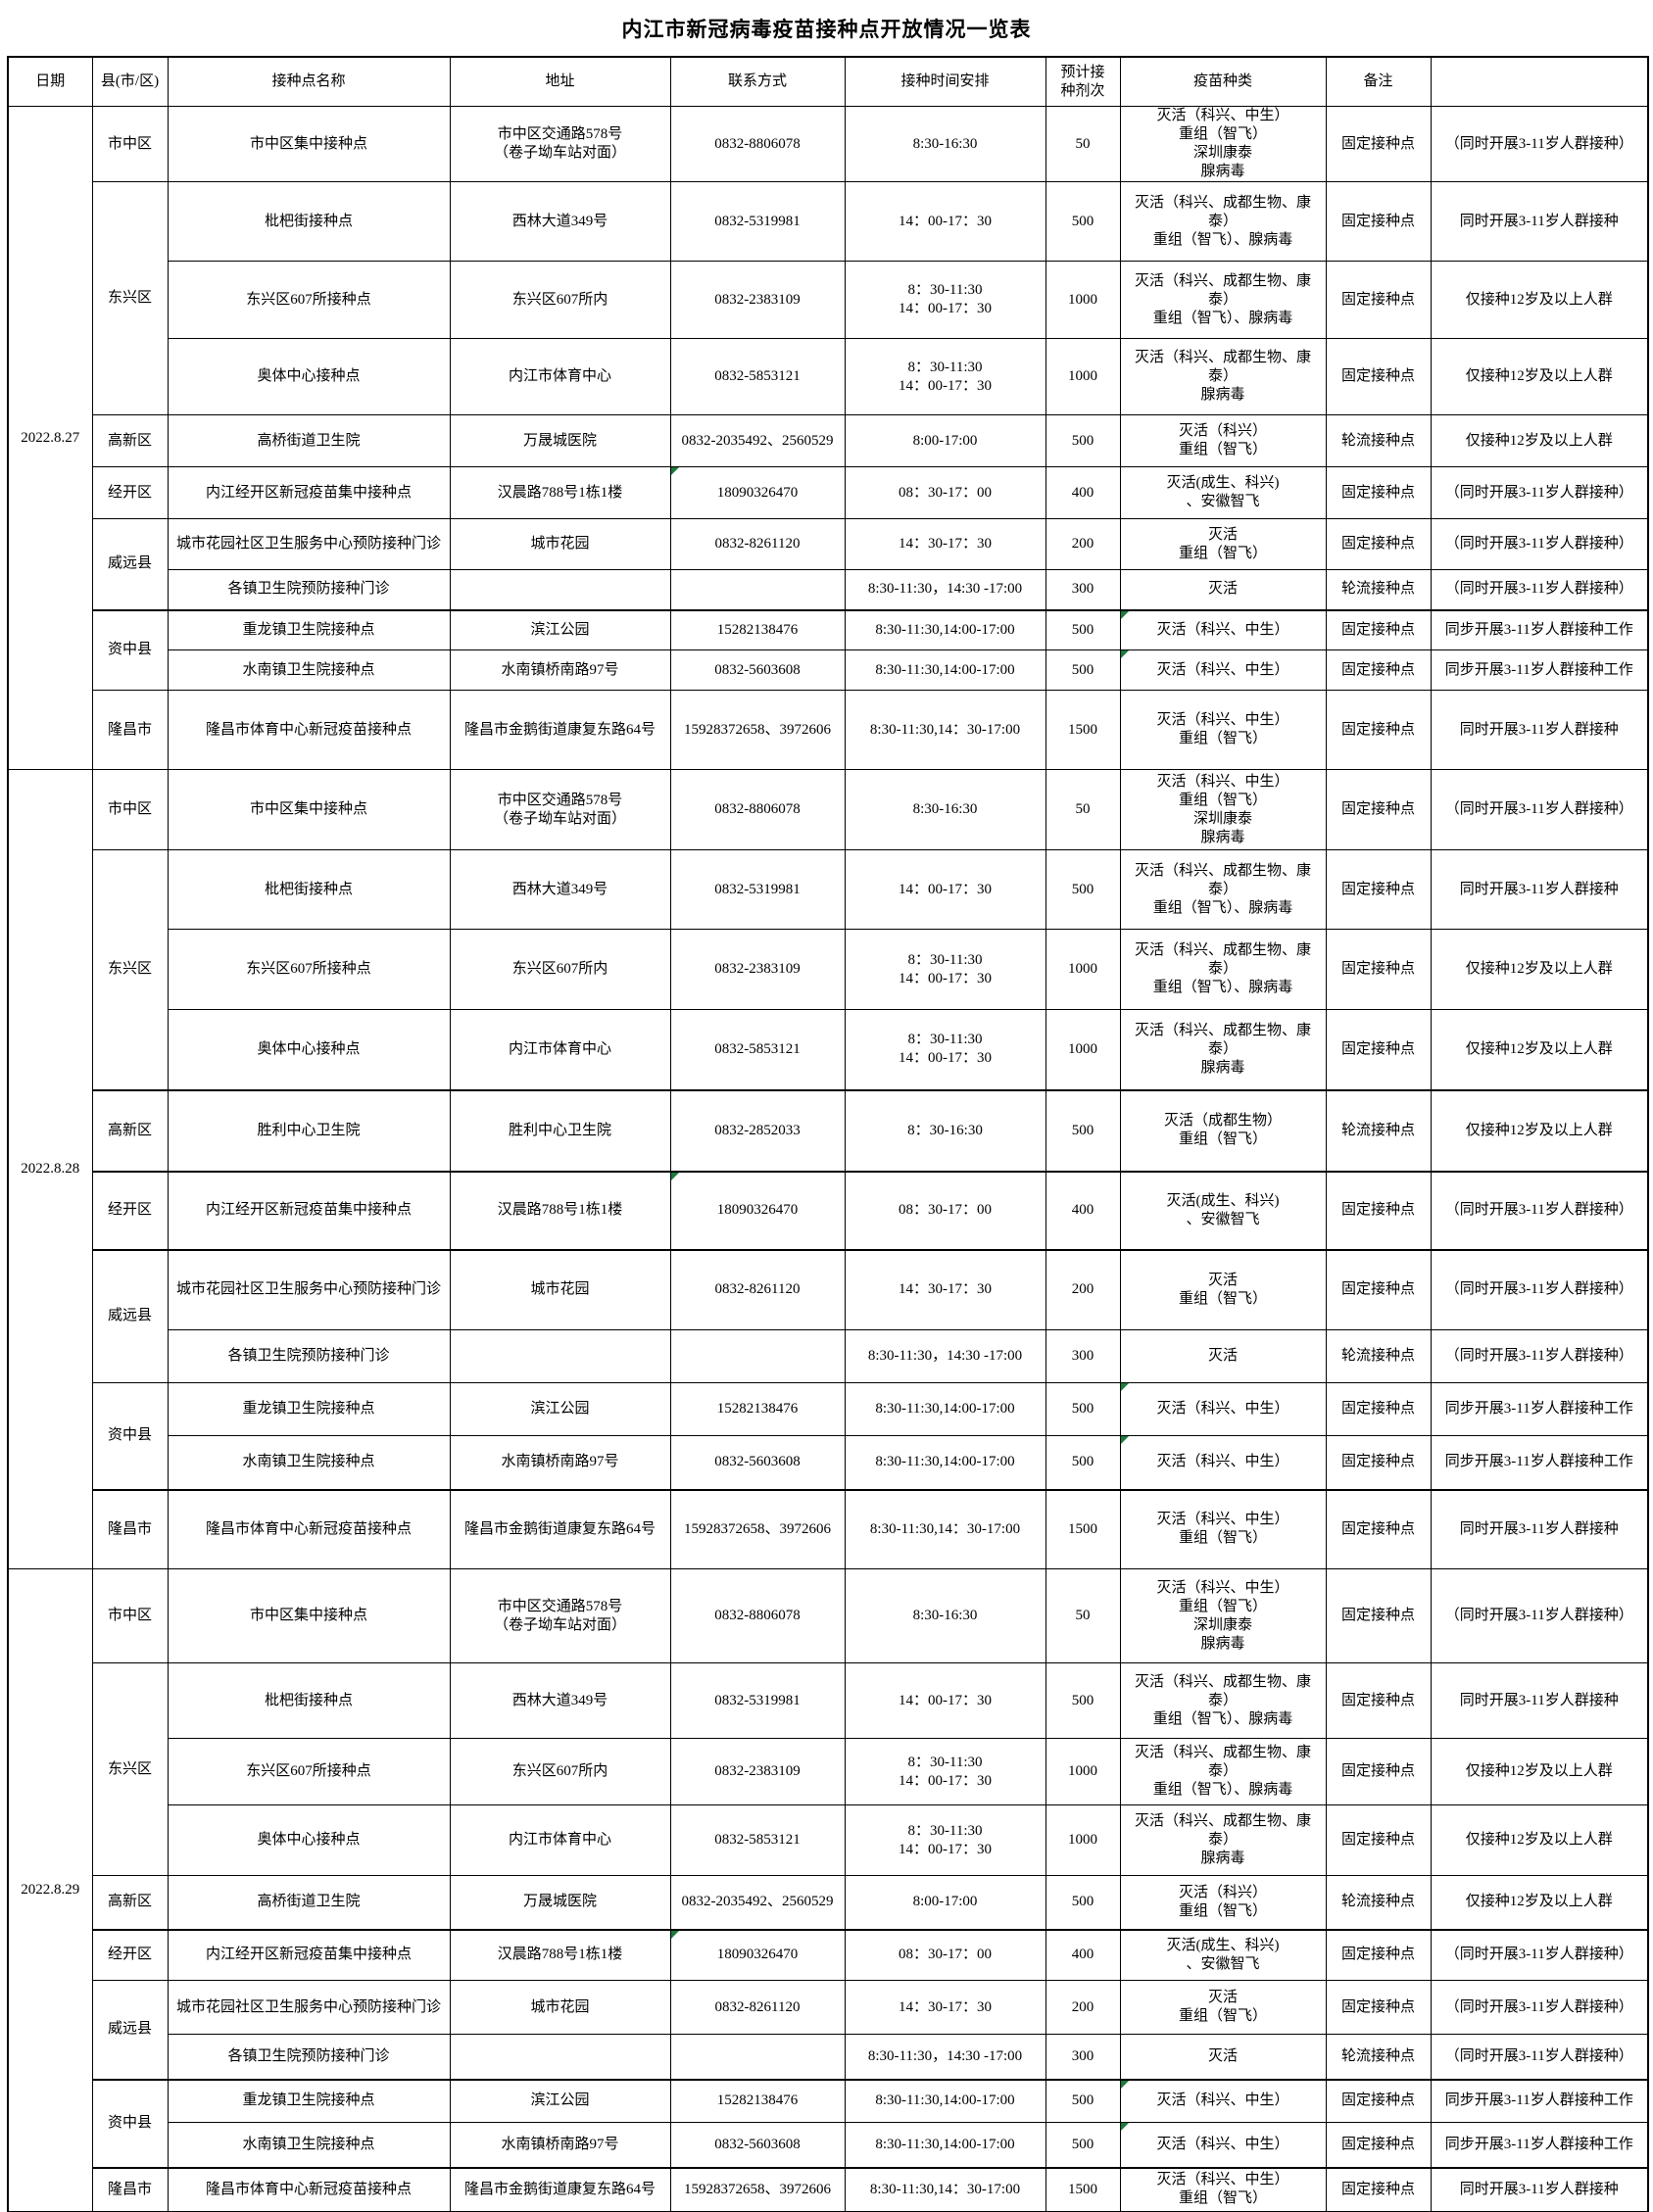 Image resolution: width=1653 pixels, height=2212 pixels. I want to click on cell-address, so click(560, 2057).